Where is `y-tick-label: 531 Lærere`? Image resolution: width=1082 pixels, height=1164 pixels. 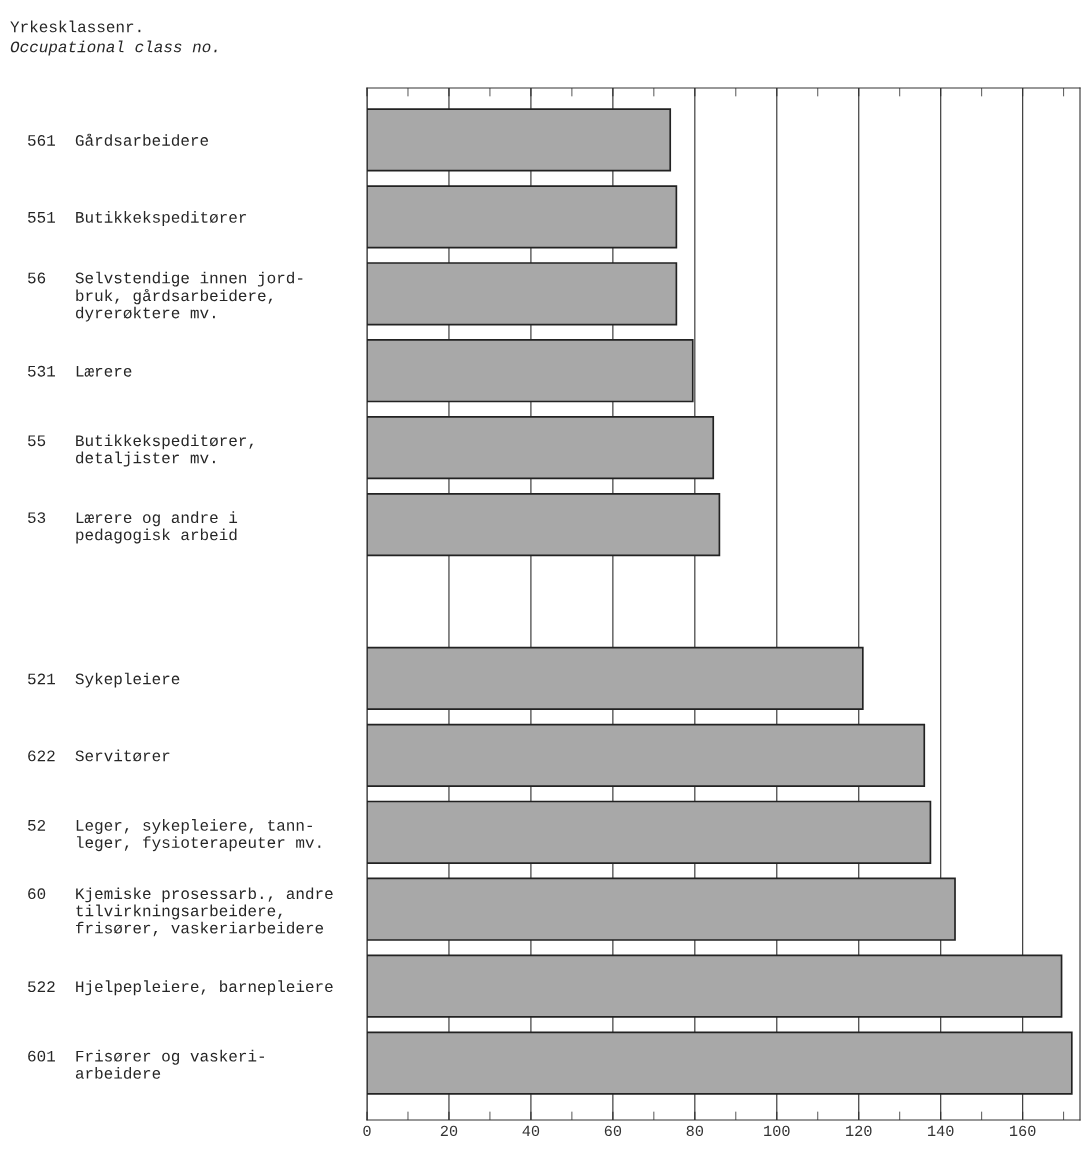 y-tick-label: 531 Lærere is located at coordinates (80, 371).